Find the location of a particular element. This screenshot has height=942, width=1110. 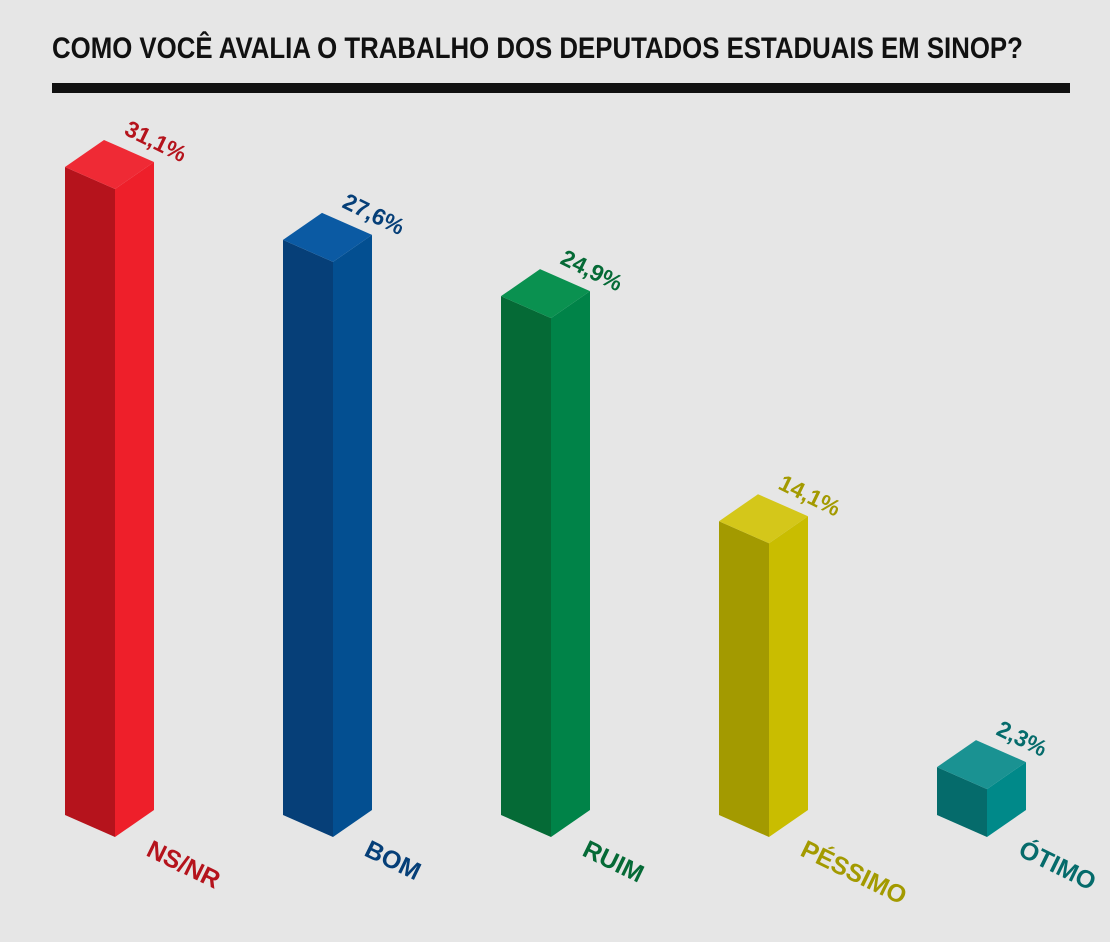

category-label: PÉSSIMO is located at coordinates (853, 872).